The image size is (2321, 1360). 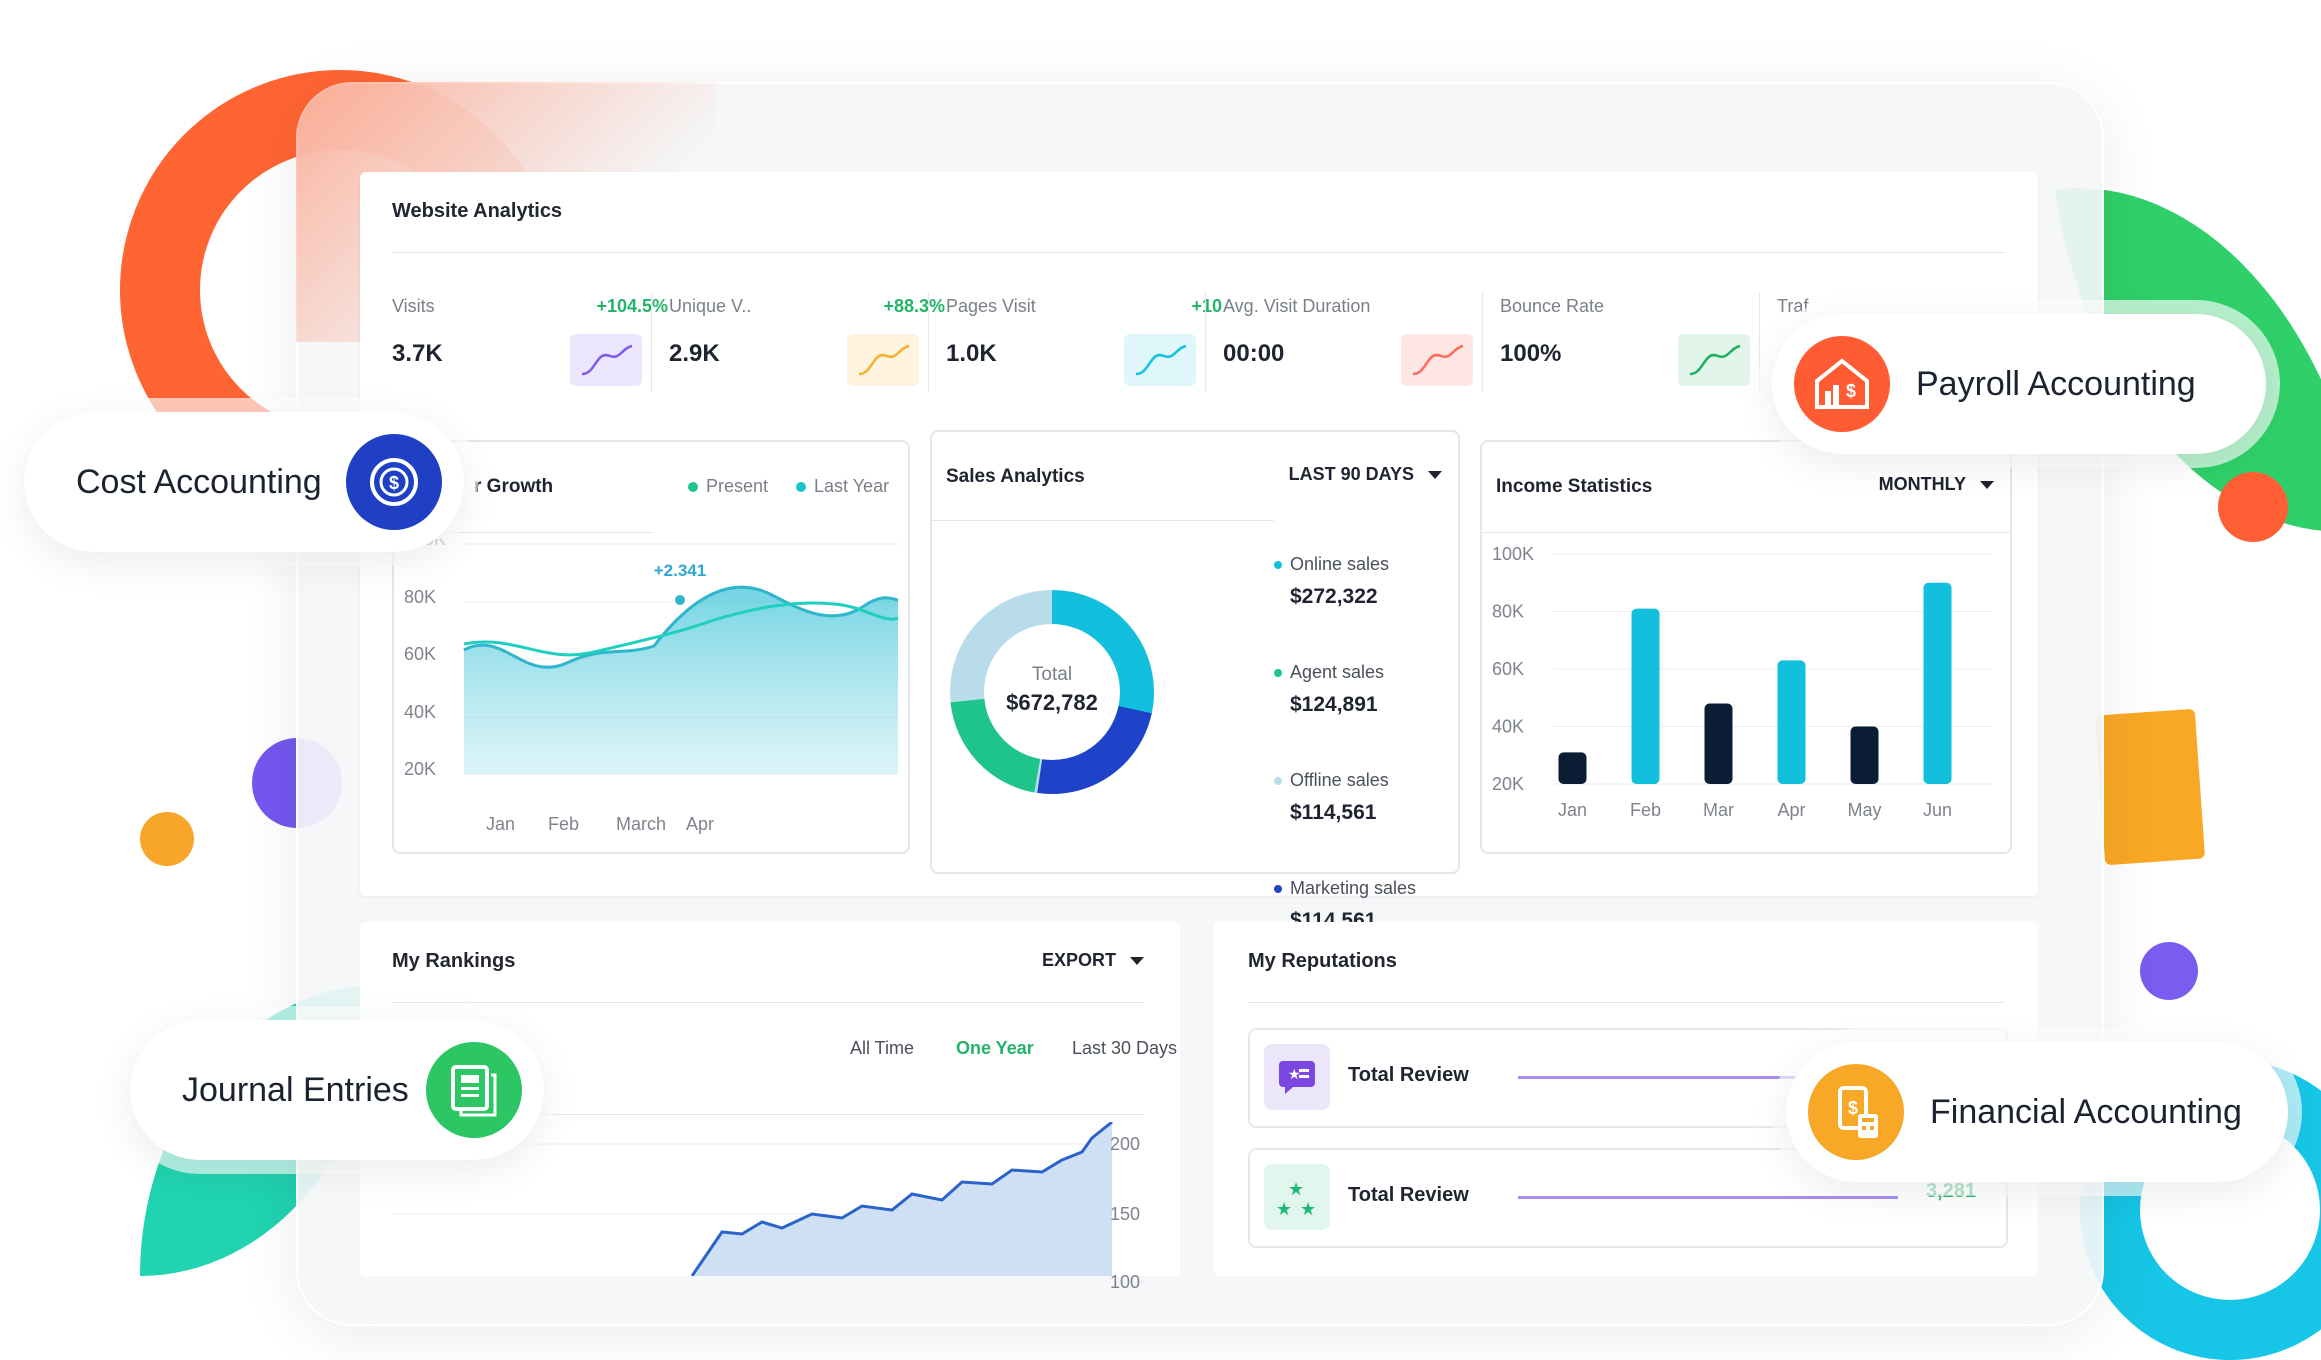 What do you see at coordinates (1337, 672) in the screenshot?
I see `sales-item-name: Agent sales` at bounding box center [1337, 672].